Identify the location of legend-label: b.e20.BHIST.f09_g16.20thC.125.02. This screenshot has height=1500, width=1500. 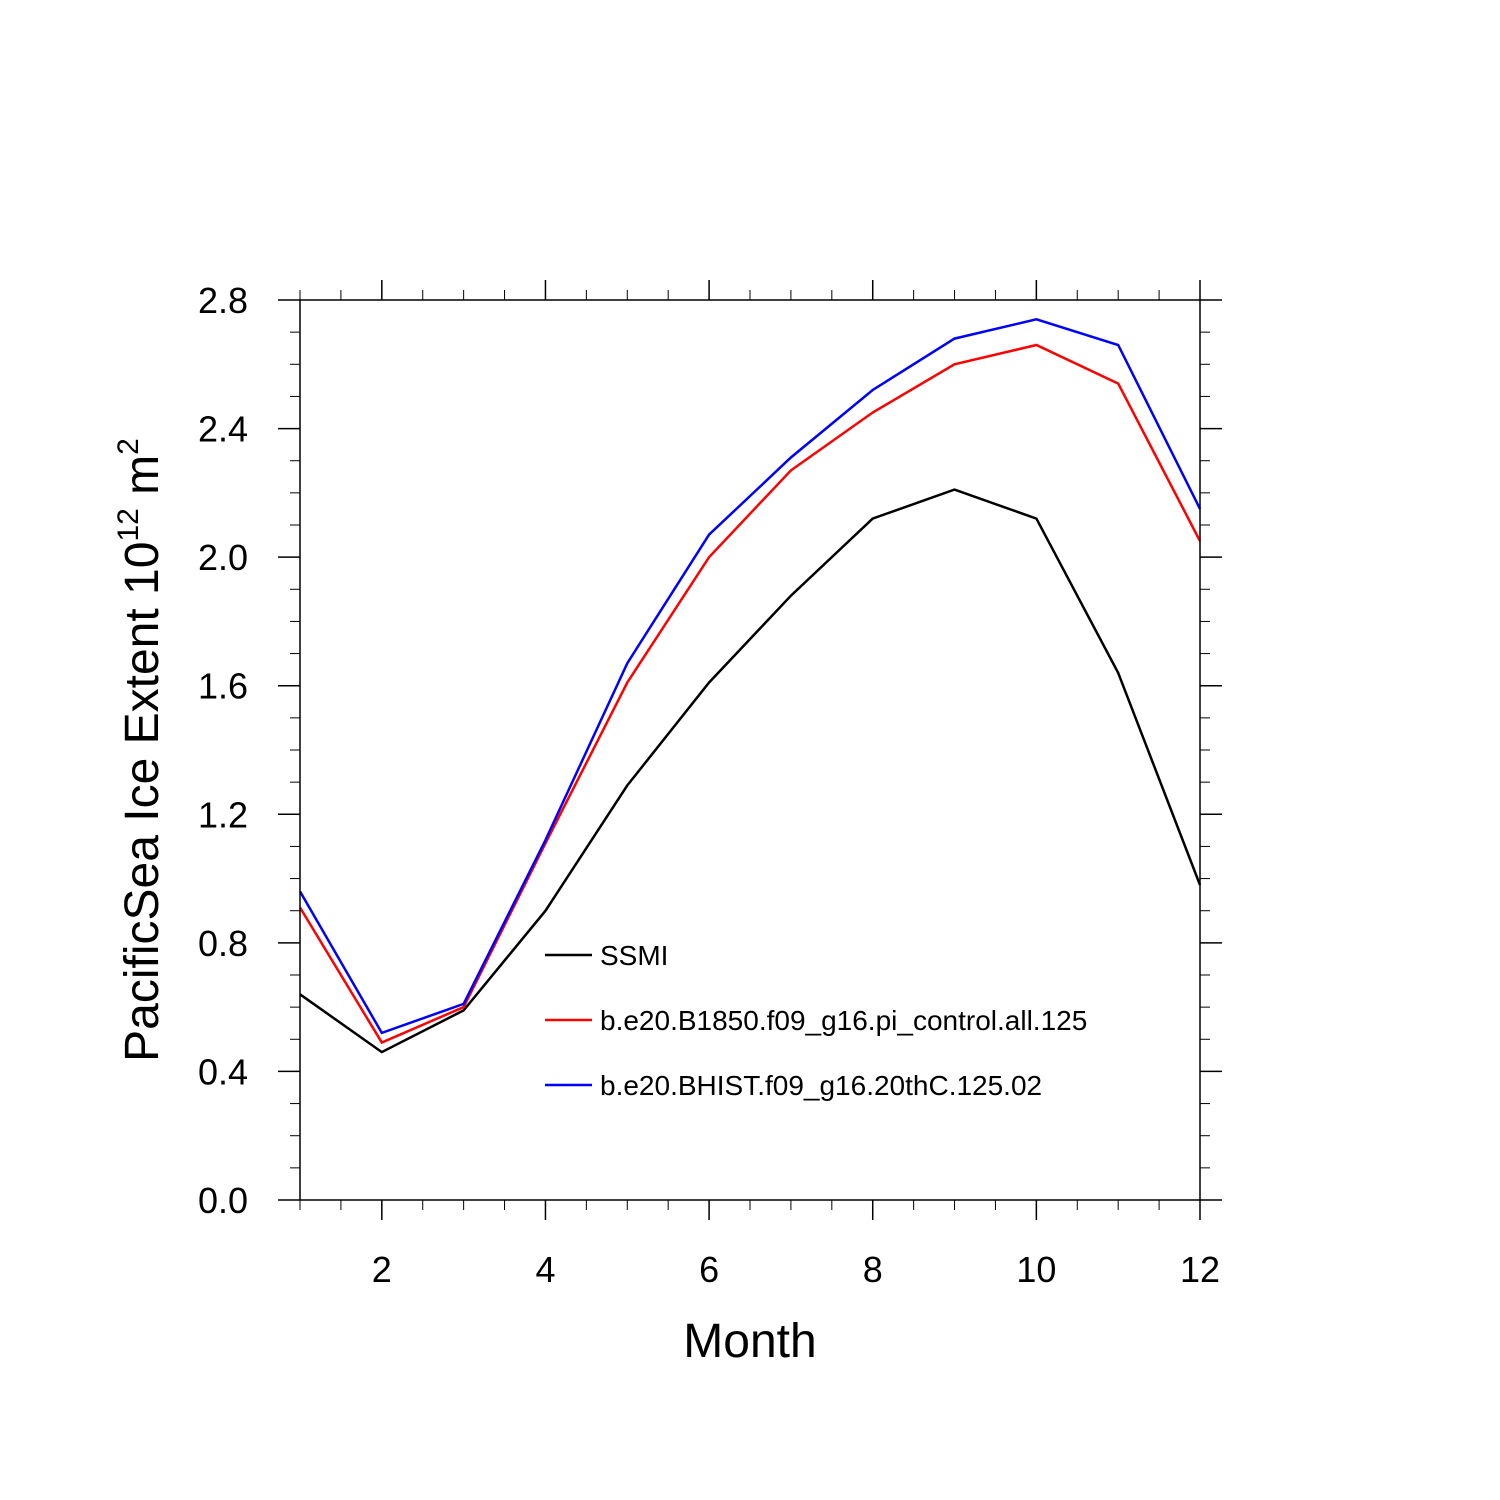
(821, 1085).